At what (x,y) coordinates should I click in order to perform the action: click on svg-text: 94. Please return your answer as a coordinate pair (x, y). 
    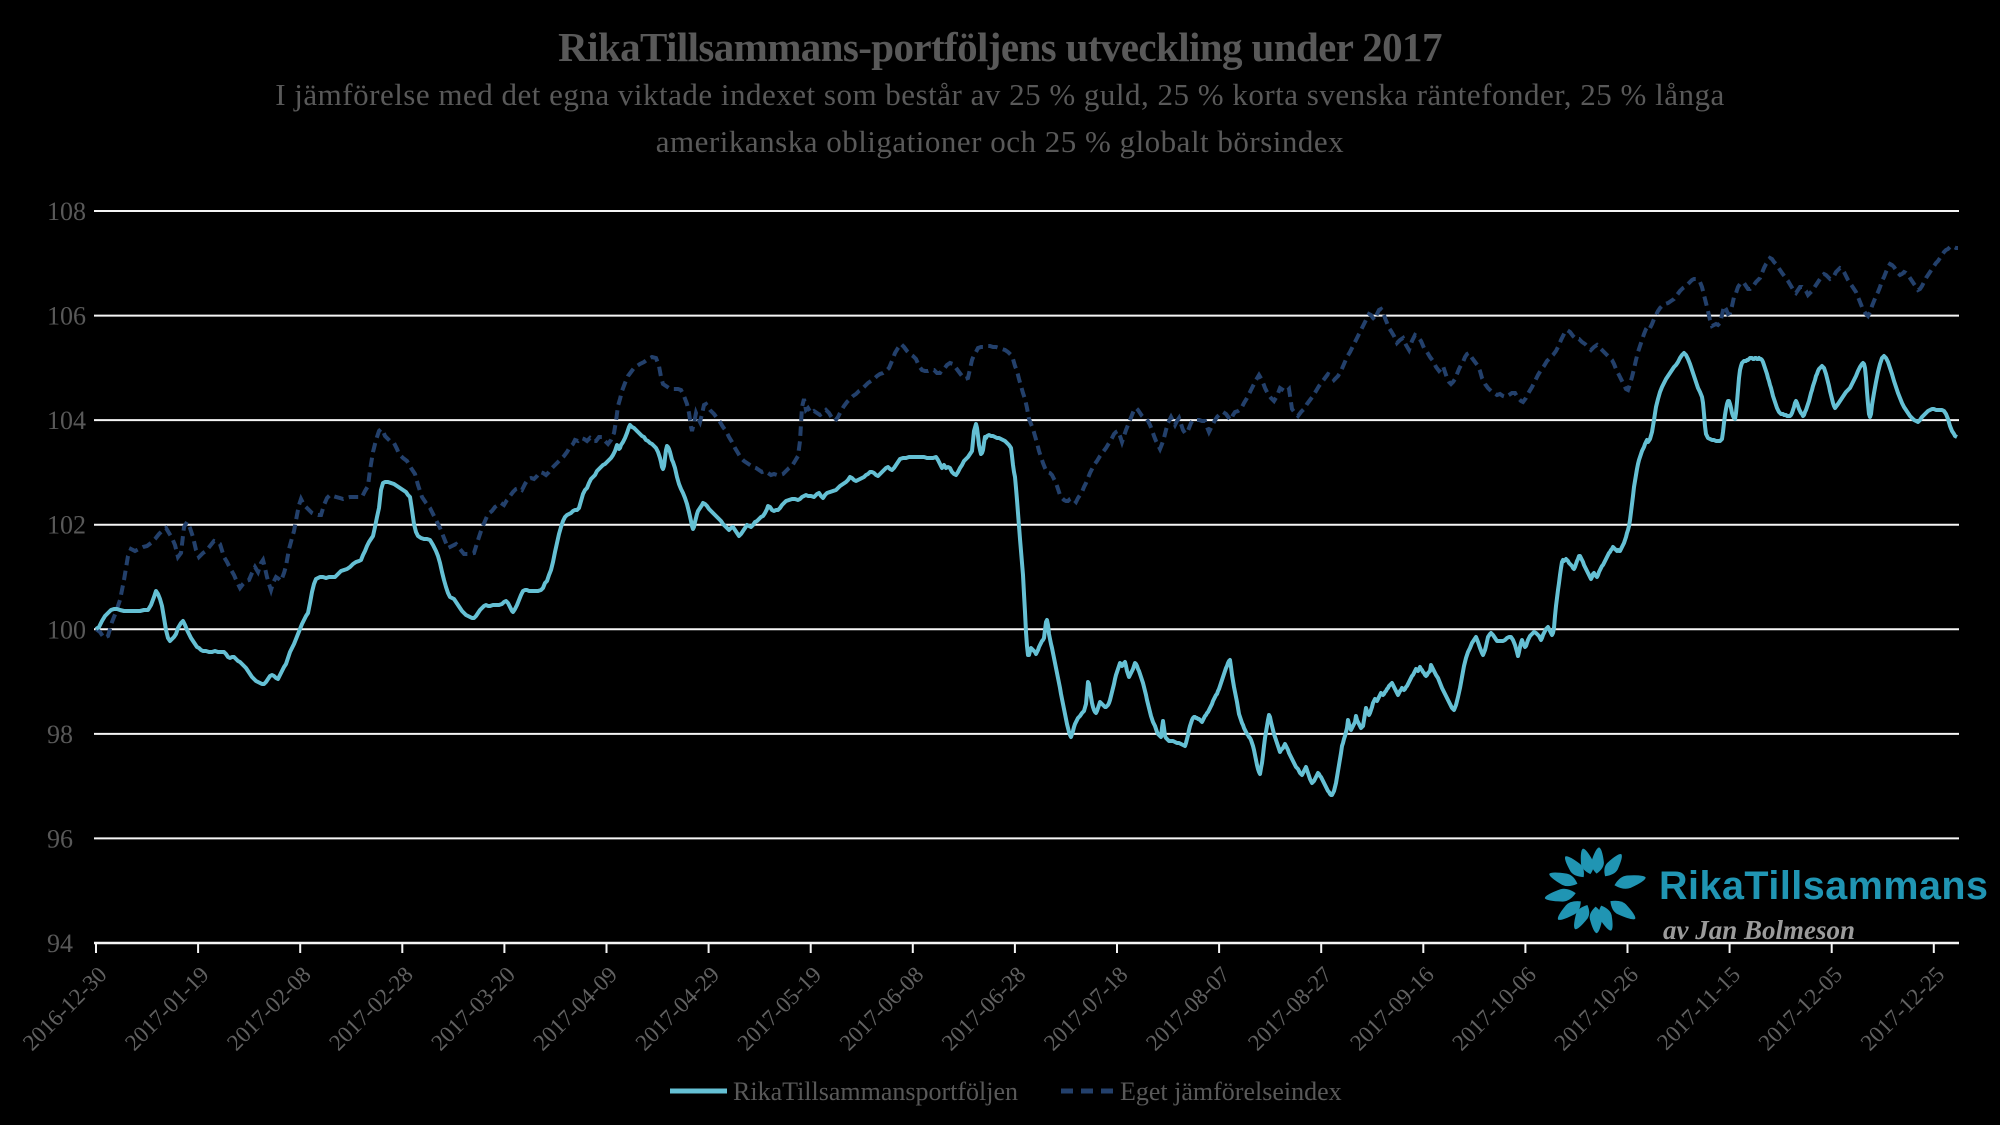
    Looking at the image, I should click on (60, 943).